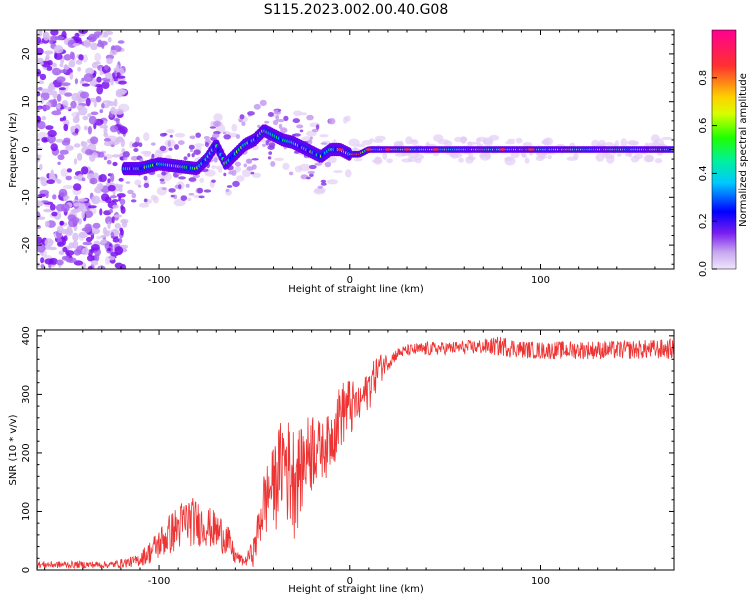  Describe the element at coordinates (26, 245) in the screenshot. I see `y-tick-label: -20` at that location.